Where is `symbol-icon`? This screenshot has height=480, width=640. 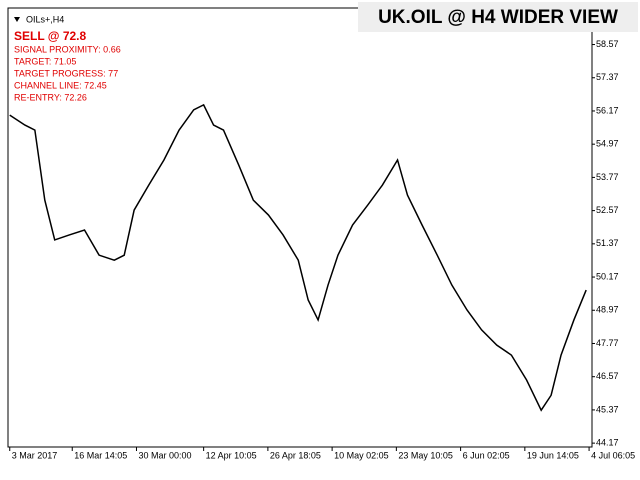 symbol-icon is located at coordinates (17, 19).